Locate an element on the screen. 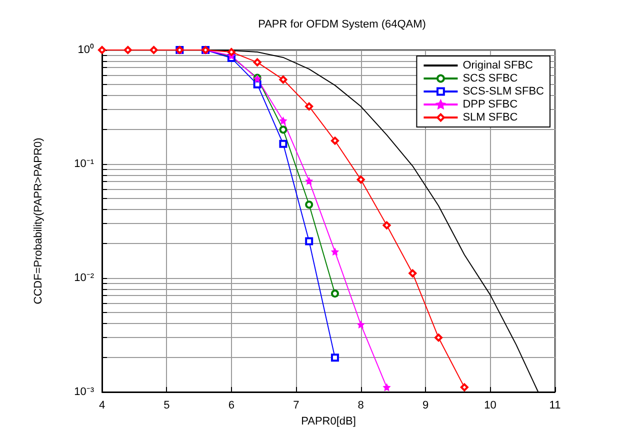 This screenshot has width=621, height=445. legend-label: SCS SFBC is located at coordinates (490, 78).